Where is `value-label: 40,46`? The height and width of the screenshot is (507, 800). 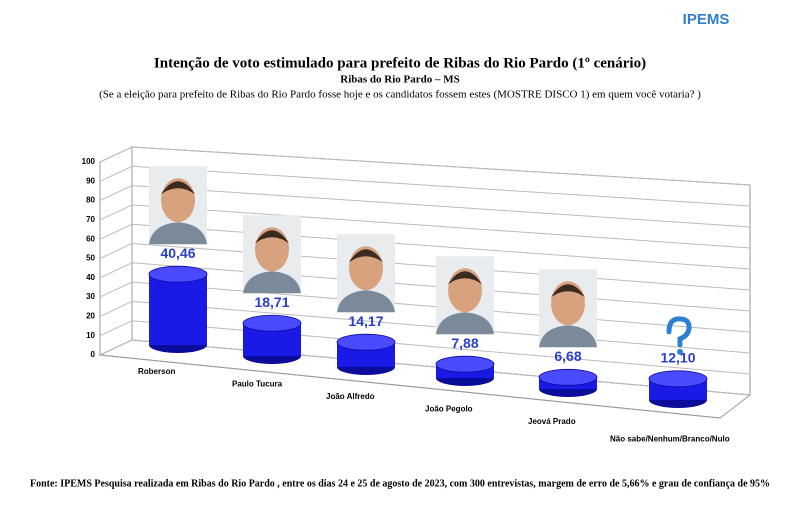 value-label: 40,46 is located at coordinates (177, 253).